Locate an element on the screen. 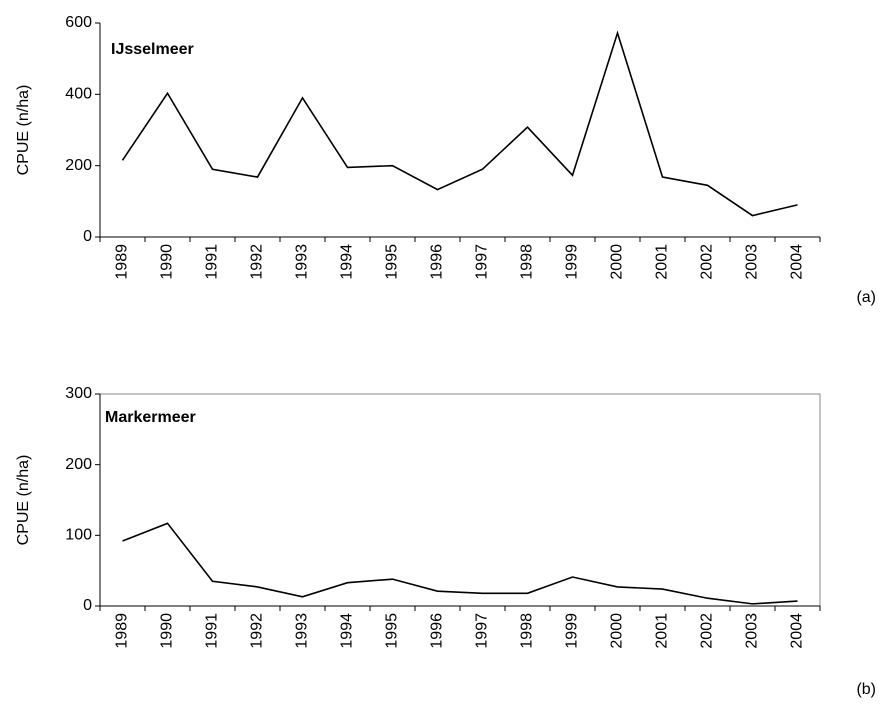 This screenshot has width=882, height=706. panel-label: (b) is located at coordinates (866, 689).